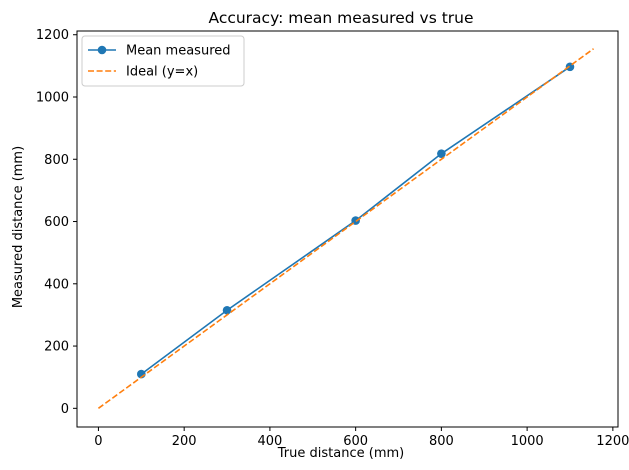  What do you see at coordinates (178, 51) in the screenshot?
I see `legend-label: Mean measured` at bounding box center [178, 51].